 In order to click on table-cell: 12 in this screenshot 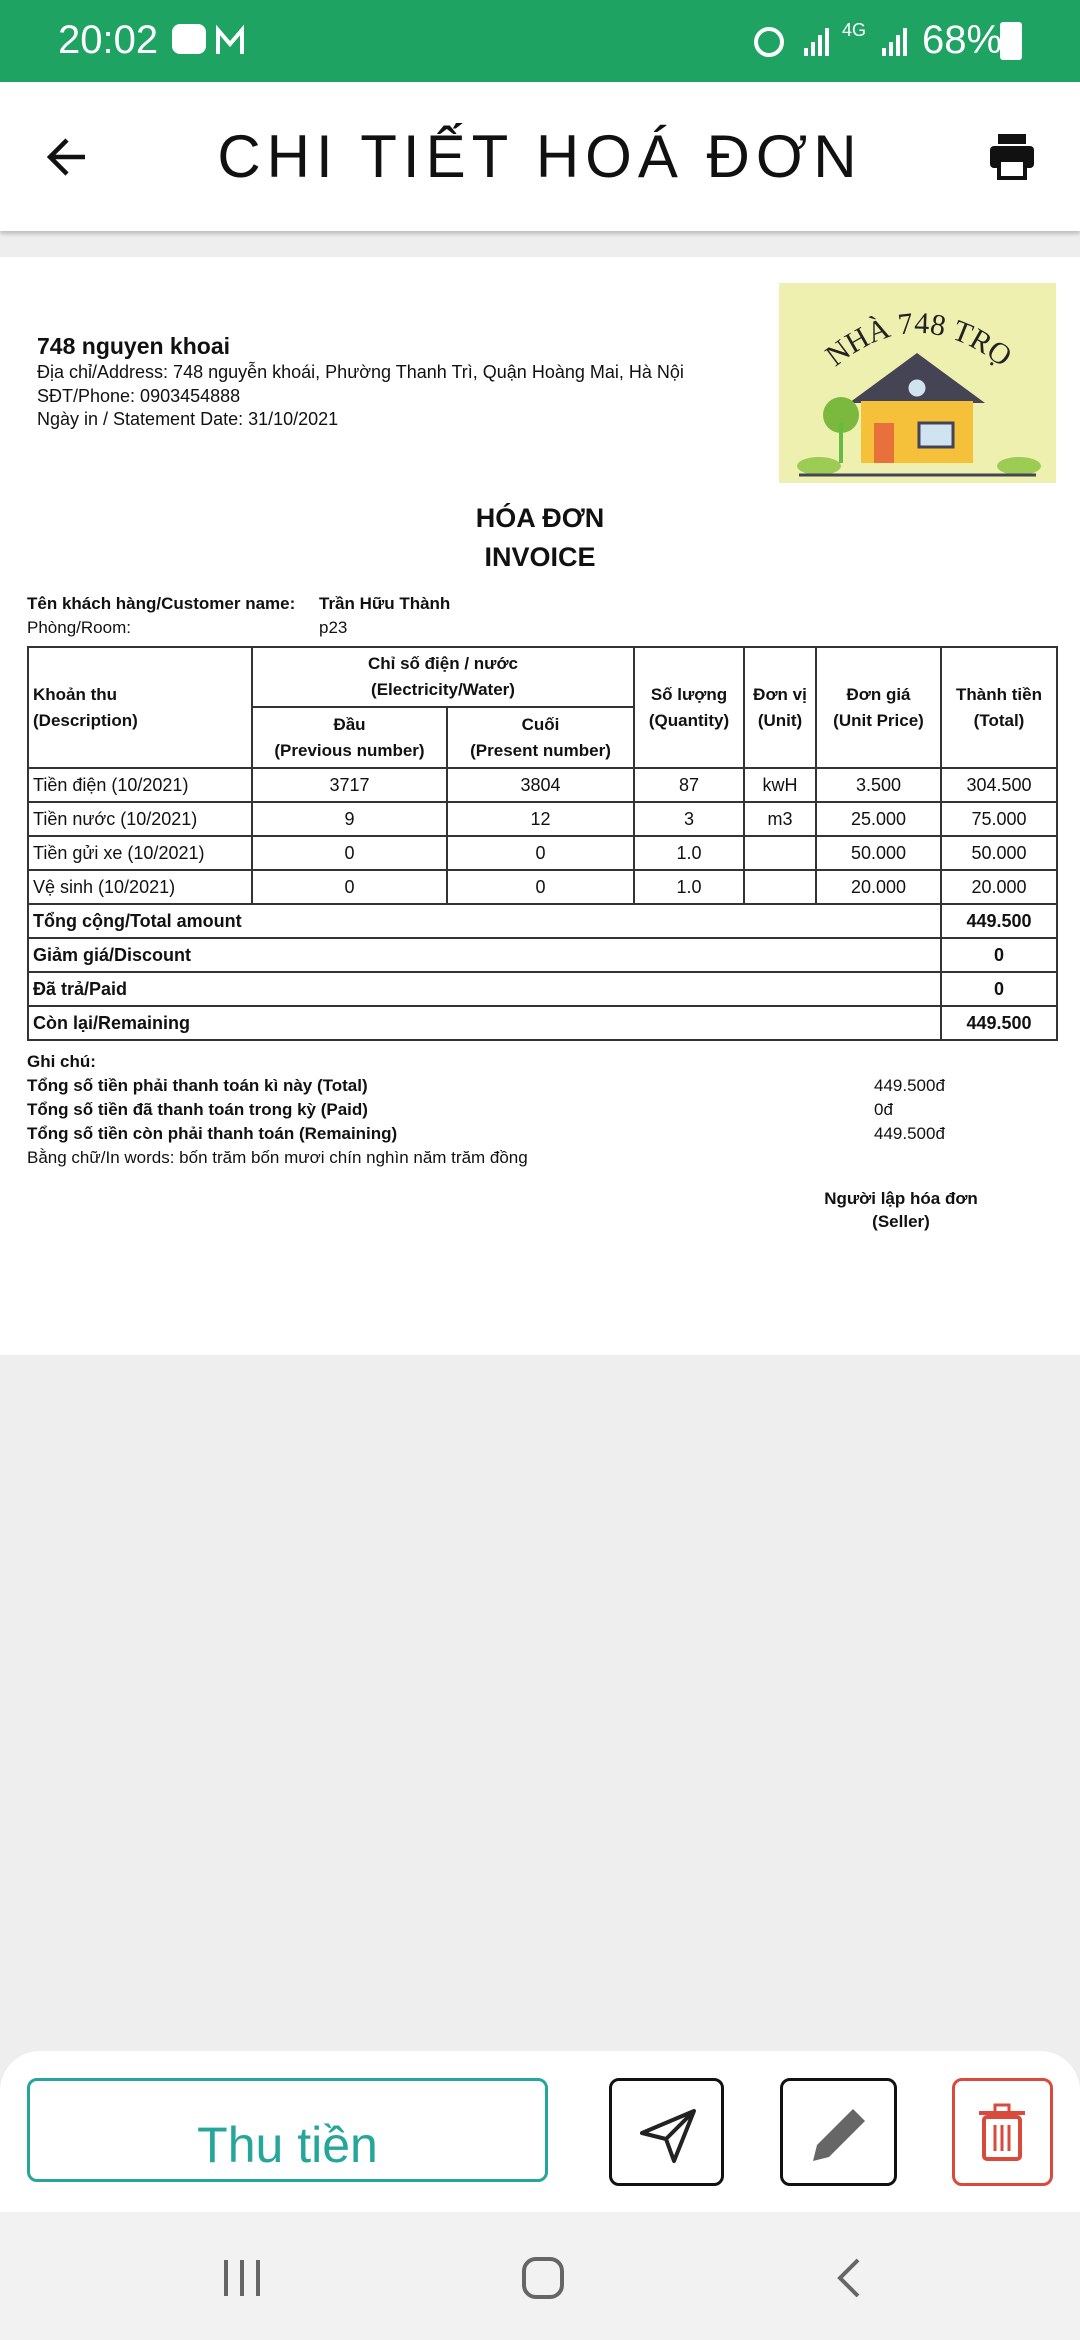, I will do `click(540, 819)`.